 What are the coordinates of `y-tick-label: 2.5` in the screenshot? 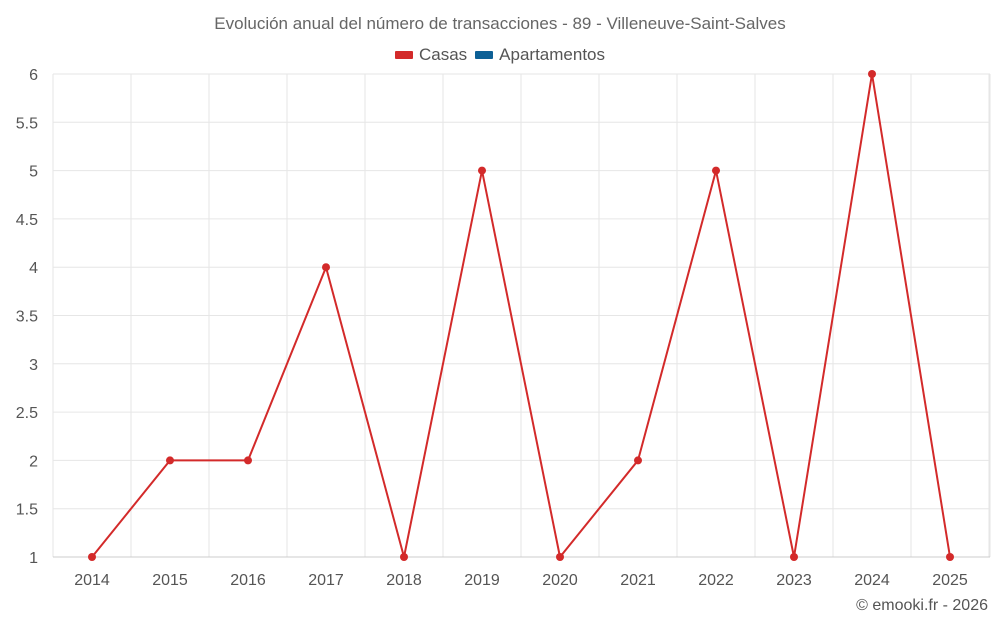 It's located at (27, 413).